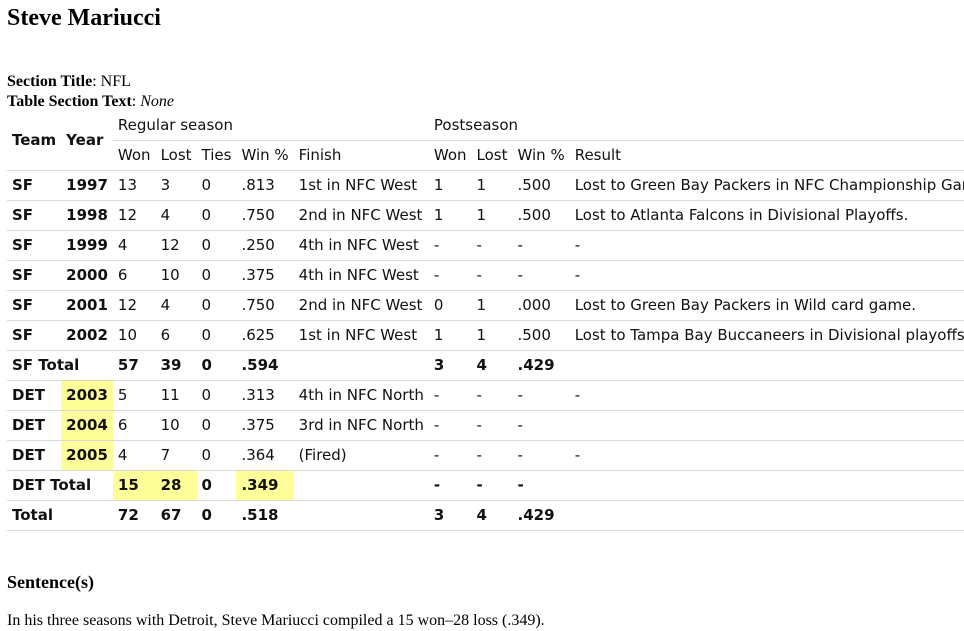 The height and width of the screenshot is (631, 964). I want to click on cell-year: 2001, so click(87, 305).